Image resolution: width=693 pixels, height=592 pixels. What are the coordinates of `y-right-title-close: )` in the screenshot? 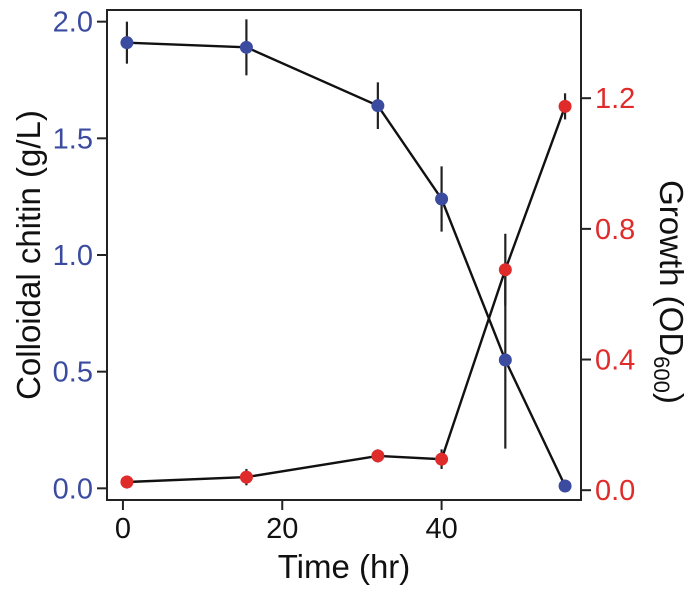 It's located at (671, 398).